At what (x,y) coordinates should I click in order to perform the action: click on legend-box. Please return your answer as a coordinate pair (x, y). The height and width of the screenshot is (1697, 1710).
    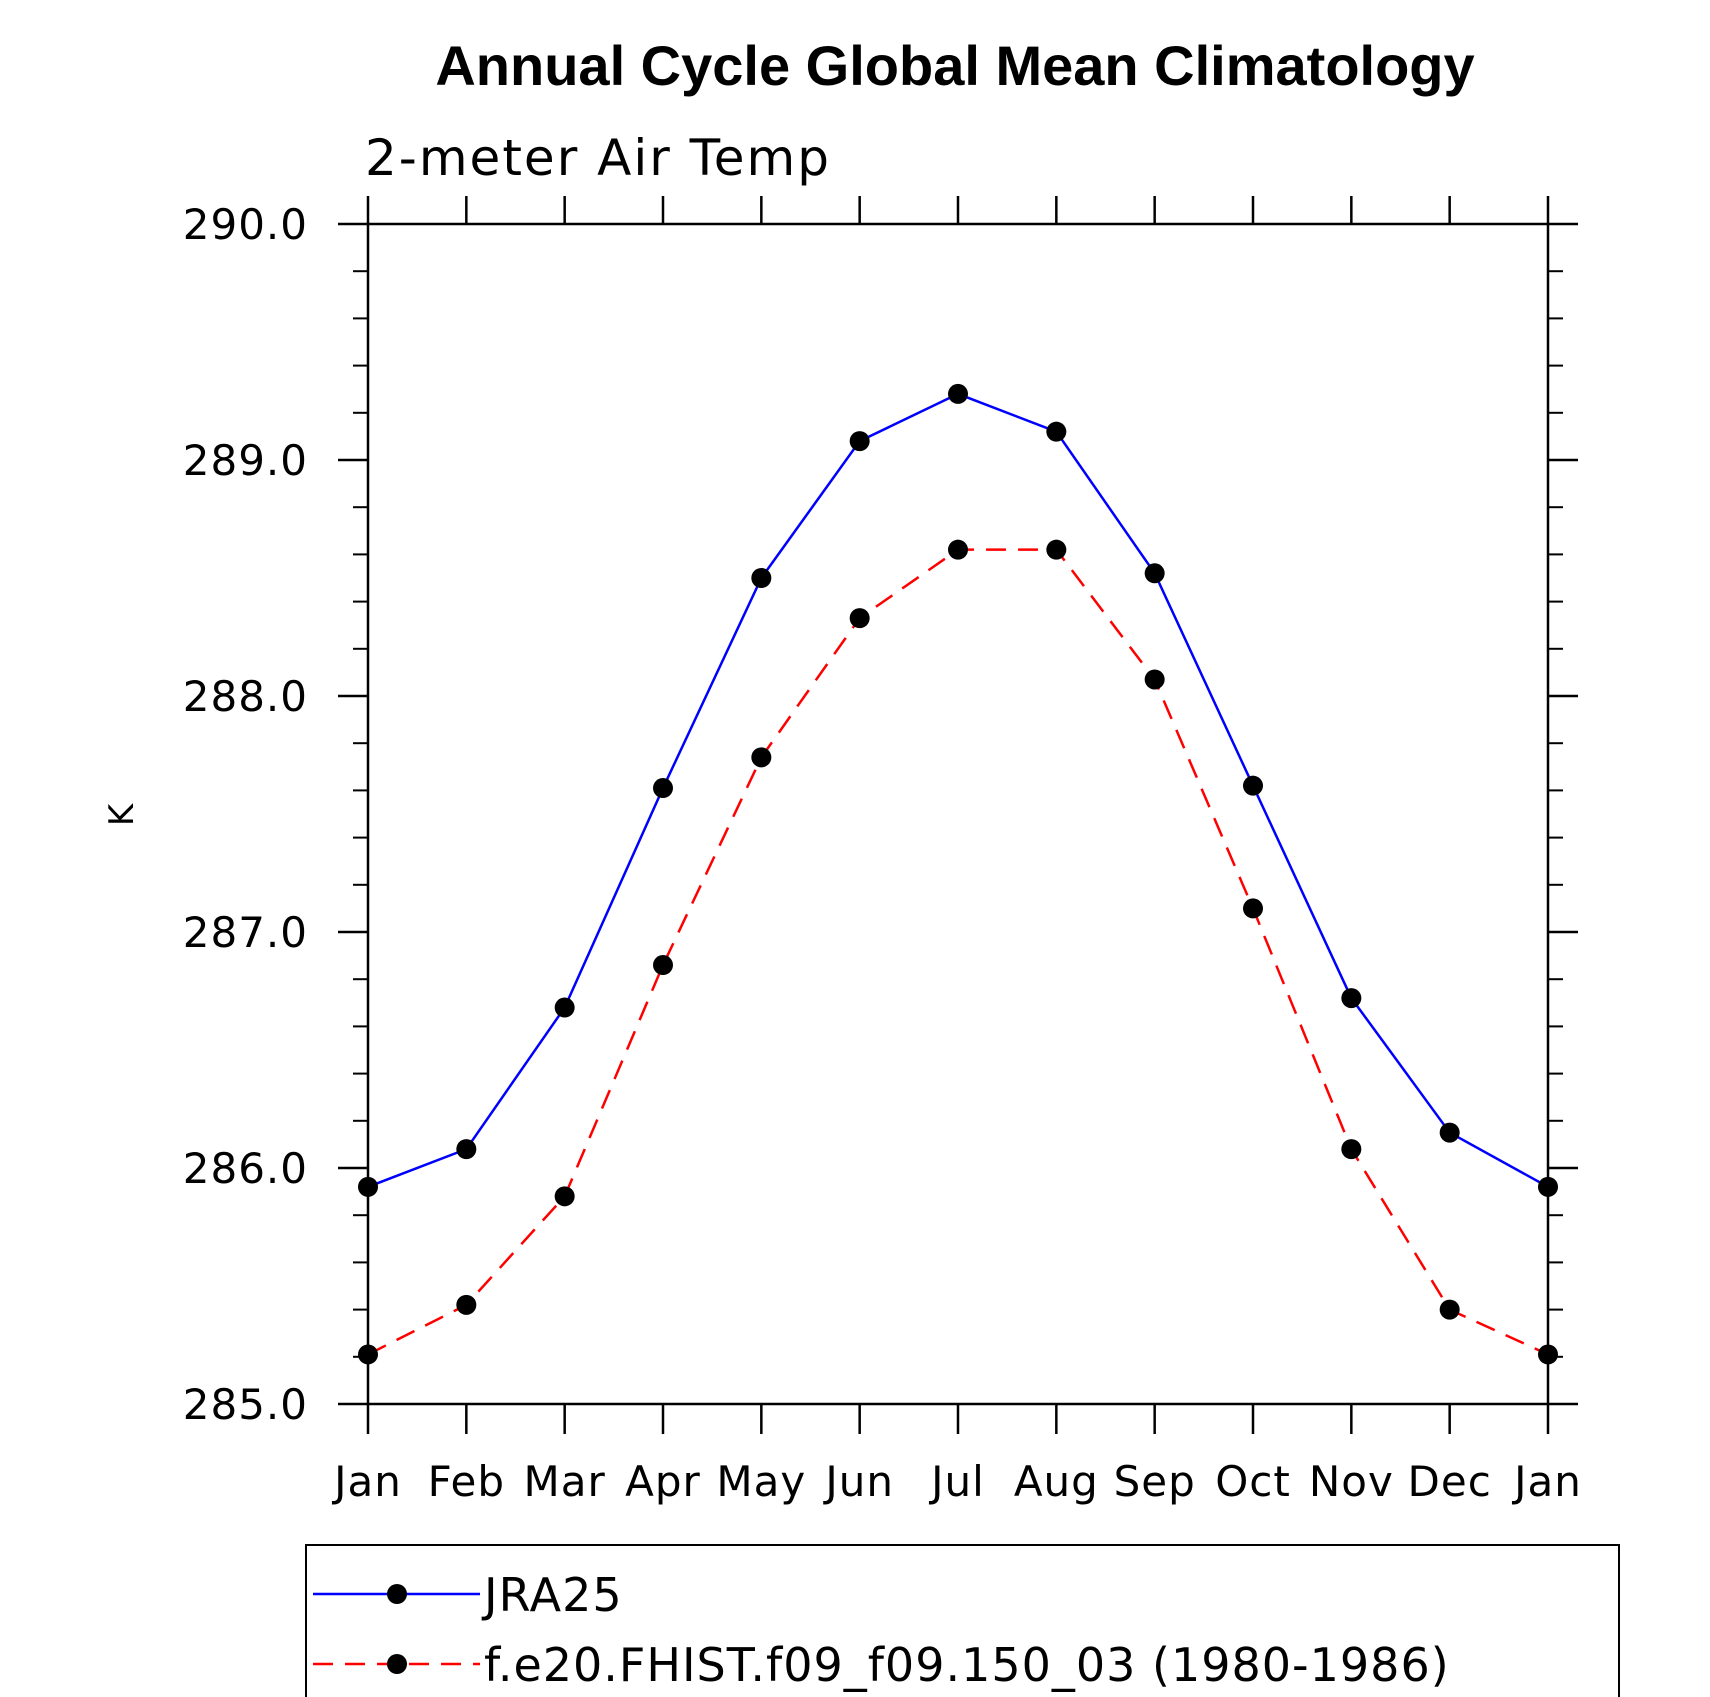
    Looking at the image, I should click on (962, 1620).